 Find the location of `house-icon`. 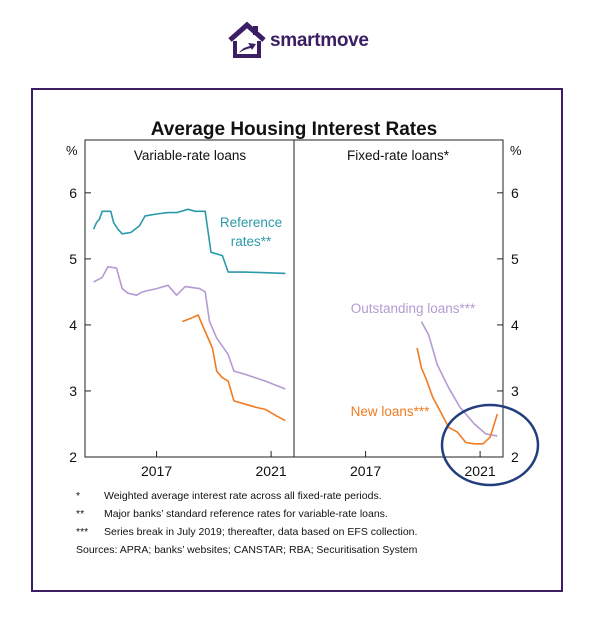

house-icon is located at coordinates (247, 39).